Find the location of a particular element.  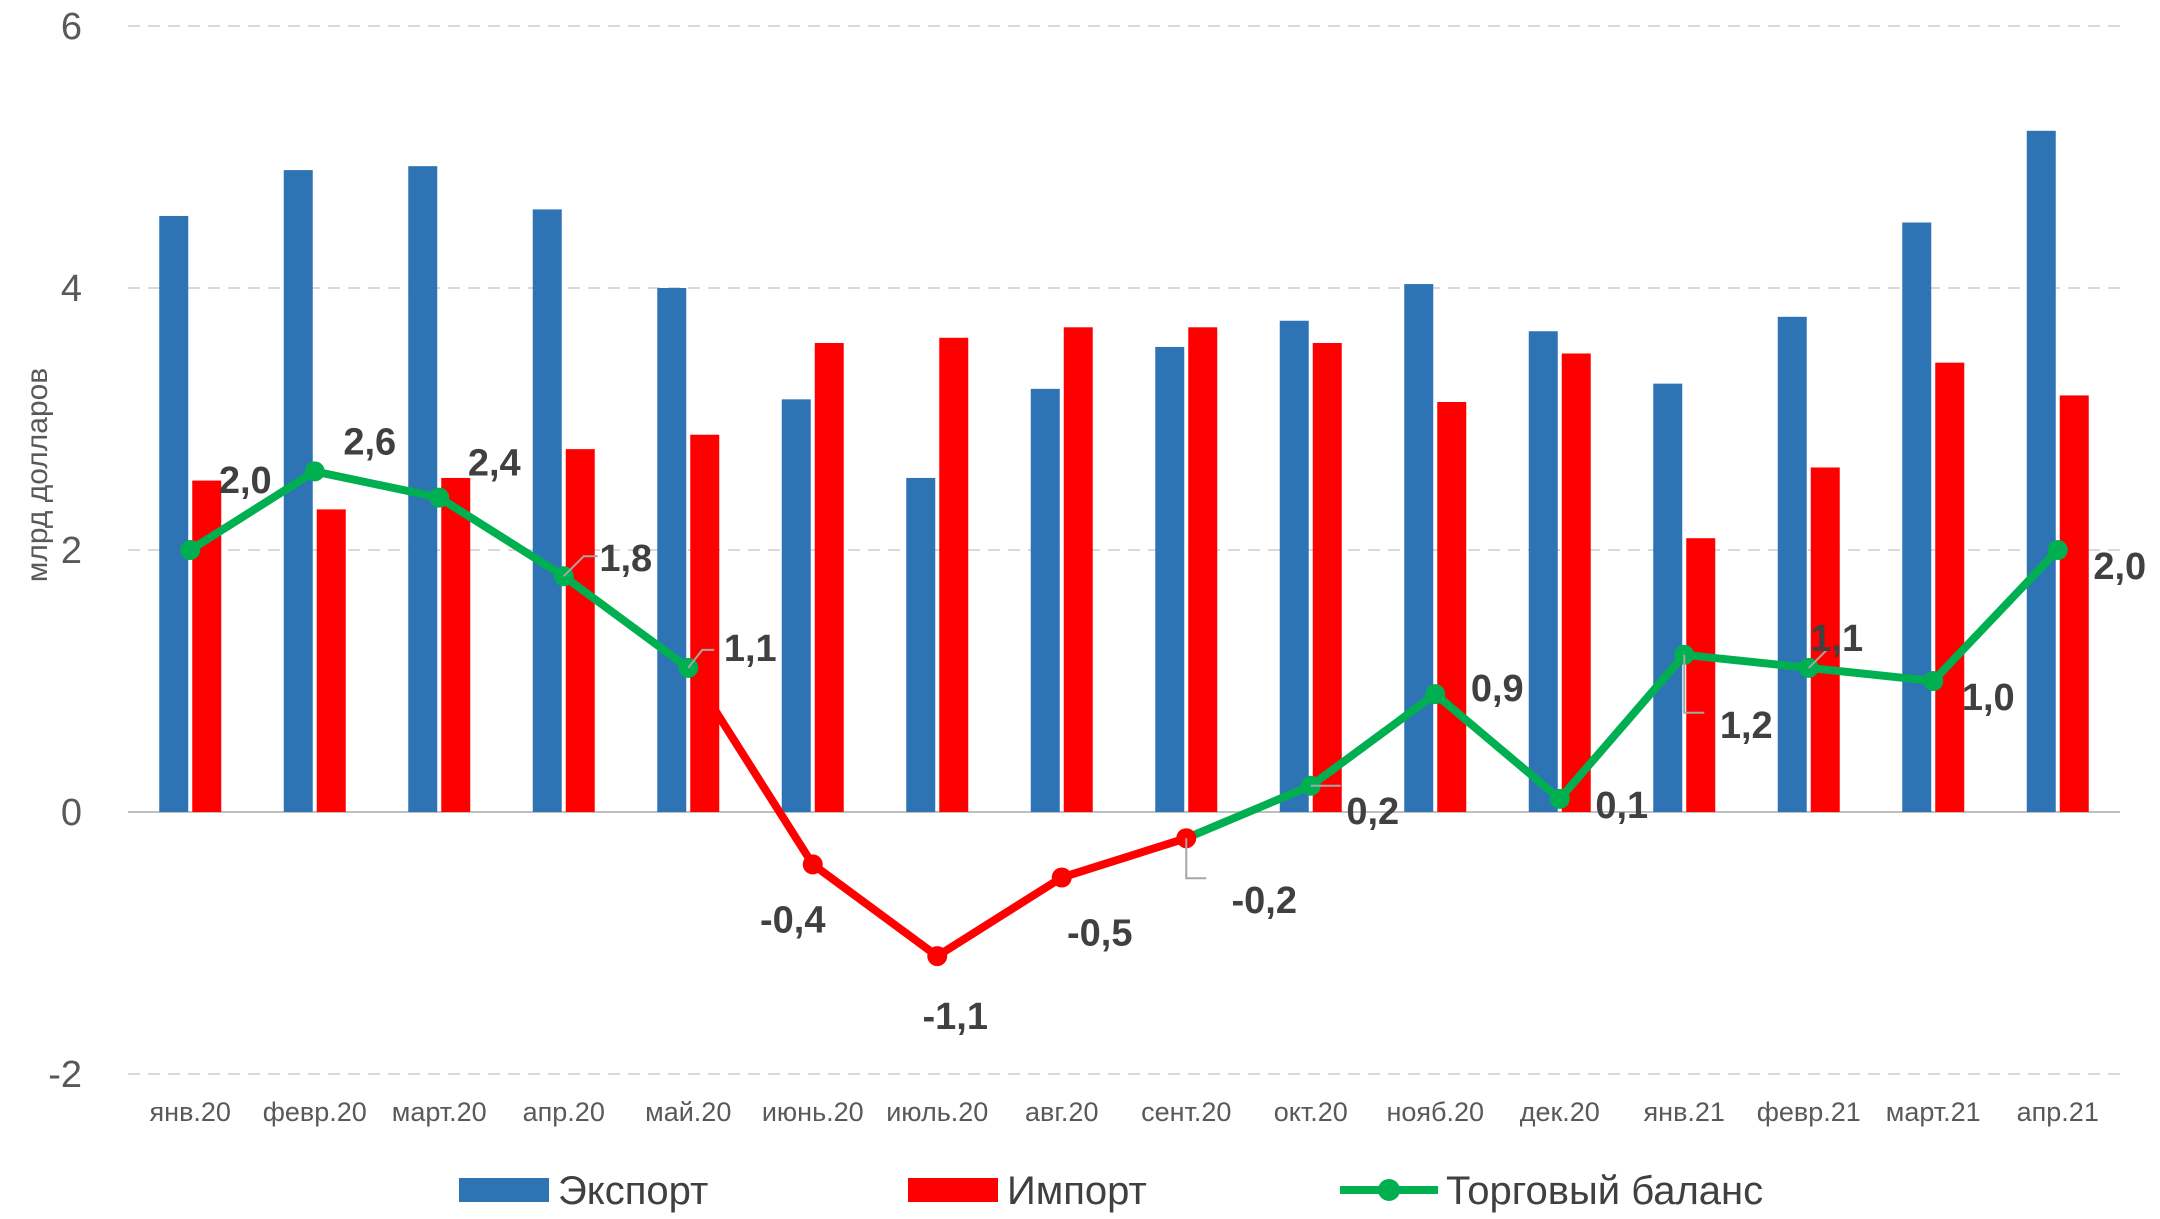

x-tick-label: сент.20 is located at coordinates (1186, 1112).